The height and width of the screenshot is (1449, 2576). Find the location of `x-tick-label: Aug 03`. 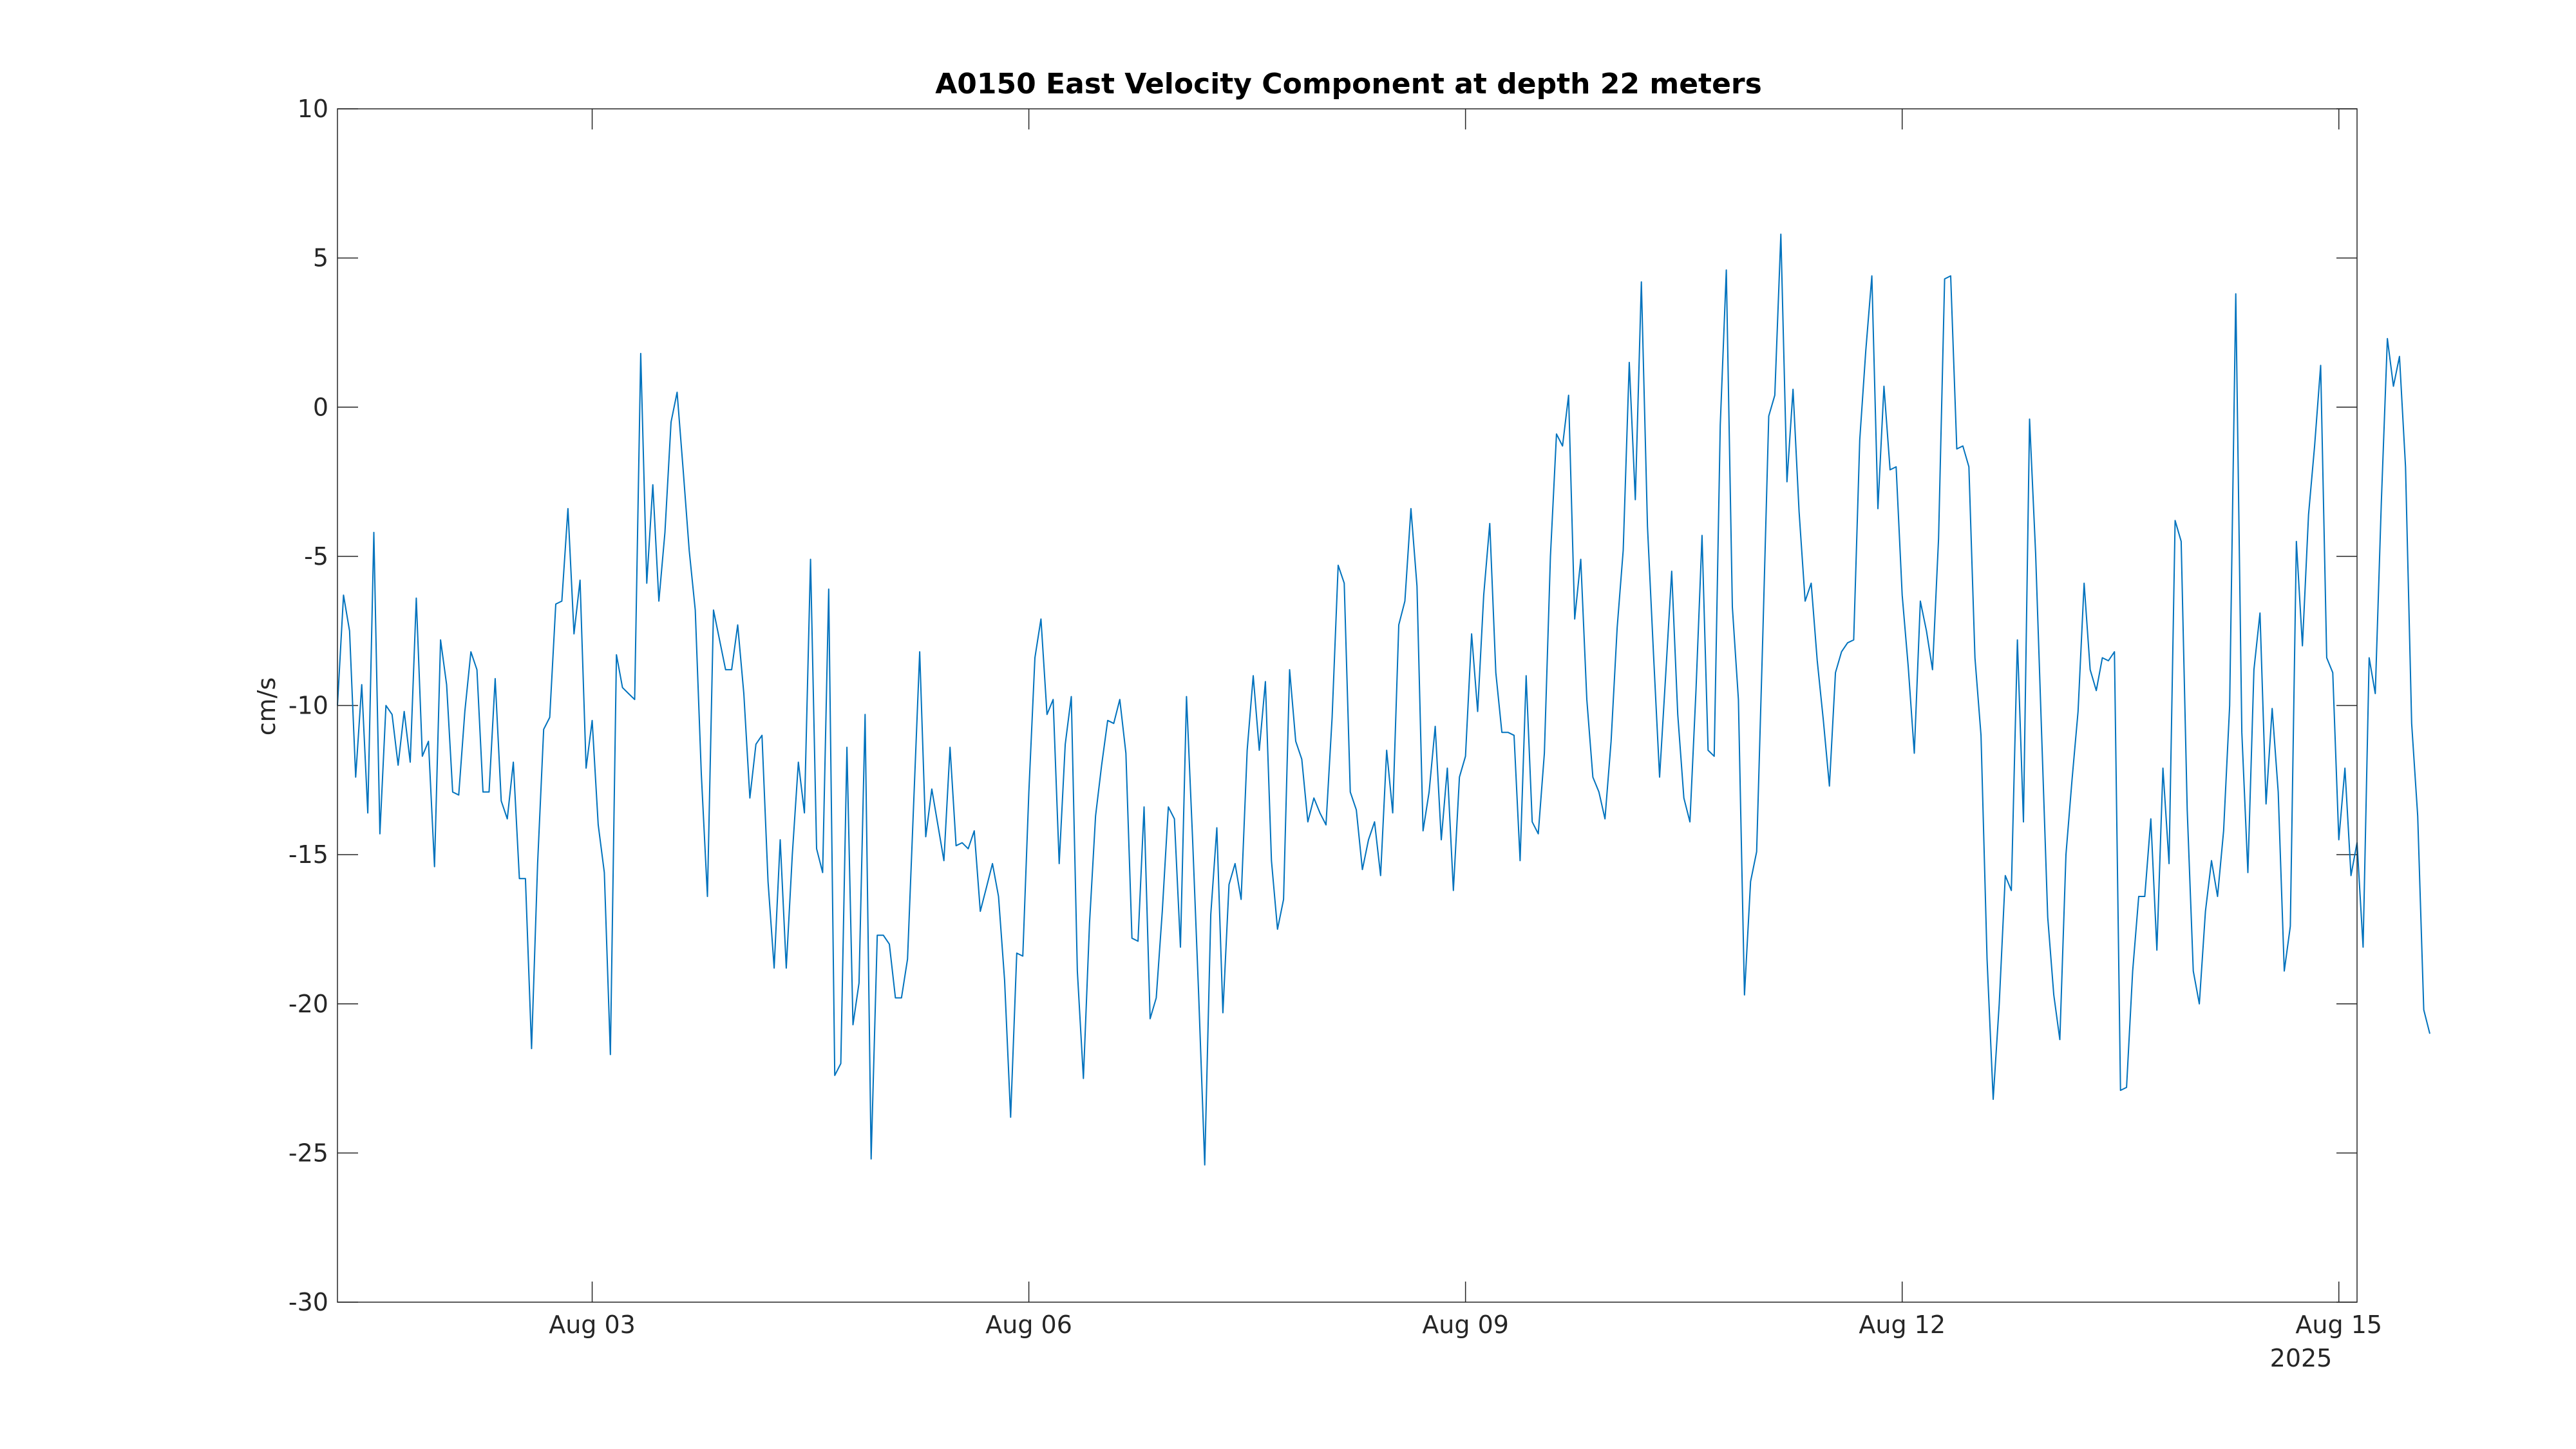

x-tick-label: Aug 03 is located at coordinates (592, 1325).